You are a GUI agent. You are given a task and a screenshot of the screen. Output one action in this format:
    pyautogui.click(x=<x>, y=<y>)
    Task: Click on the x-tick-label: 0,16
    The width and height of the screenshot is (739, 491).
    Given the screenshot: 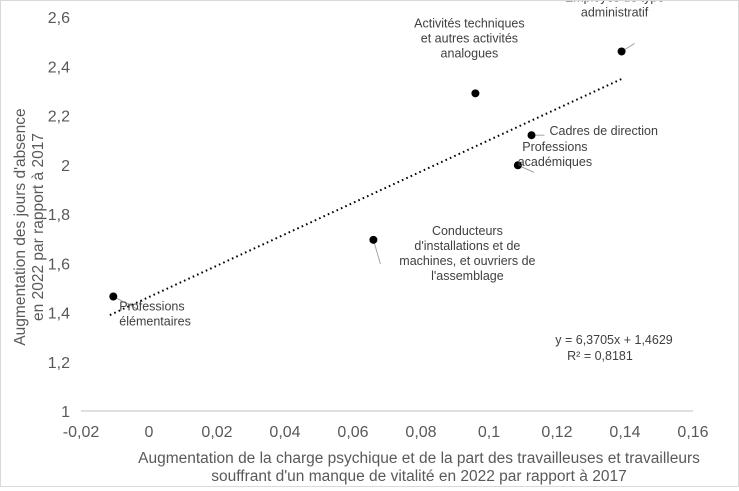 What is the action you would take?
    pyautogui.click(x=692, y=432)
    